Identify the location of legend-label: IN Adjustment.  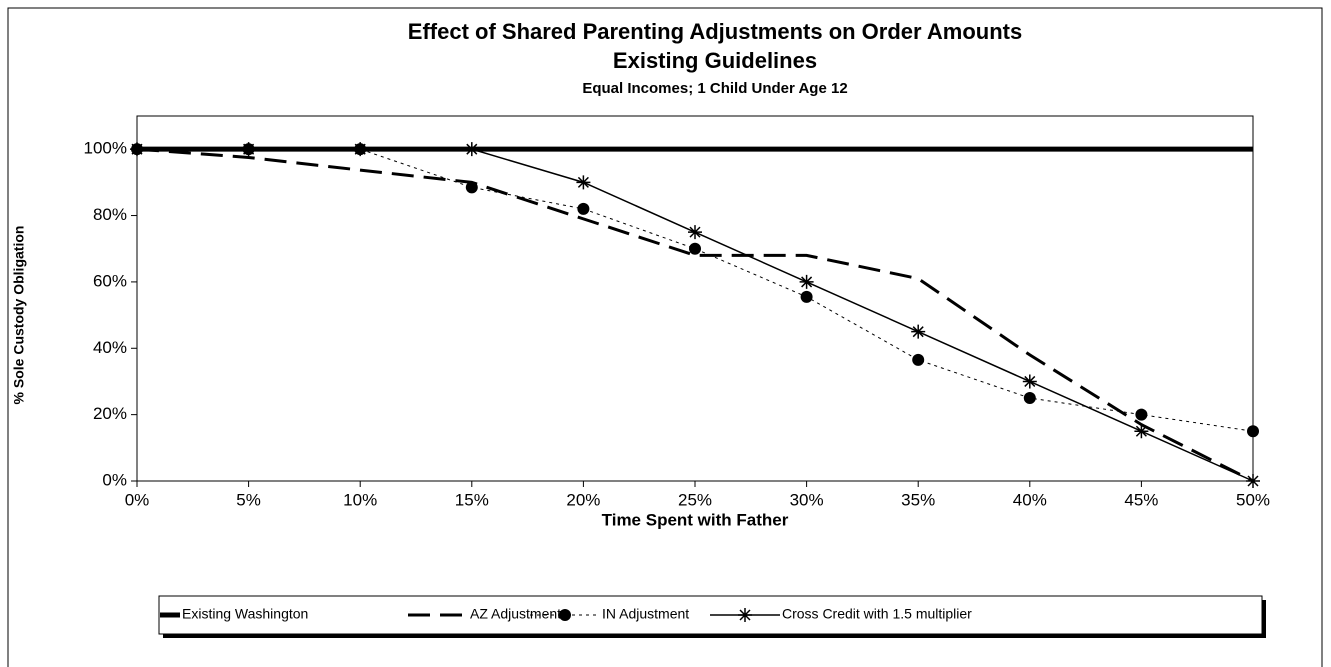
(645, 614).